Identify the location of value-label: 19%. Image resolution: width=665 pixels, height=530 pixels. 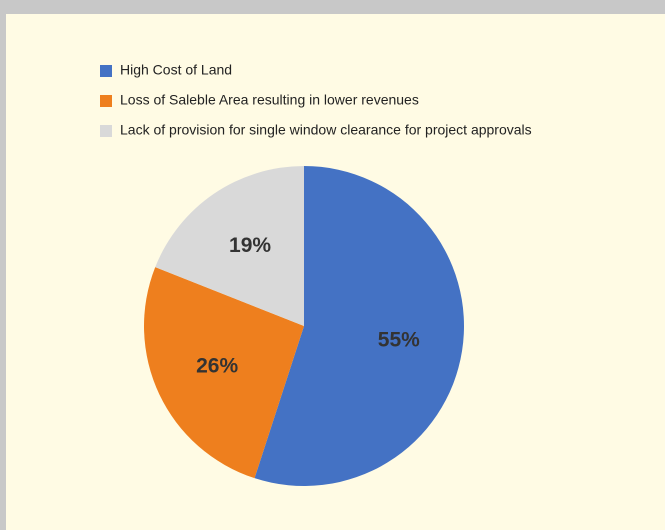
(250, 245).